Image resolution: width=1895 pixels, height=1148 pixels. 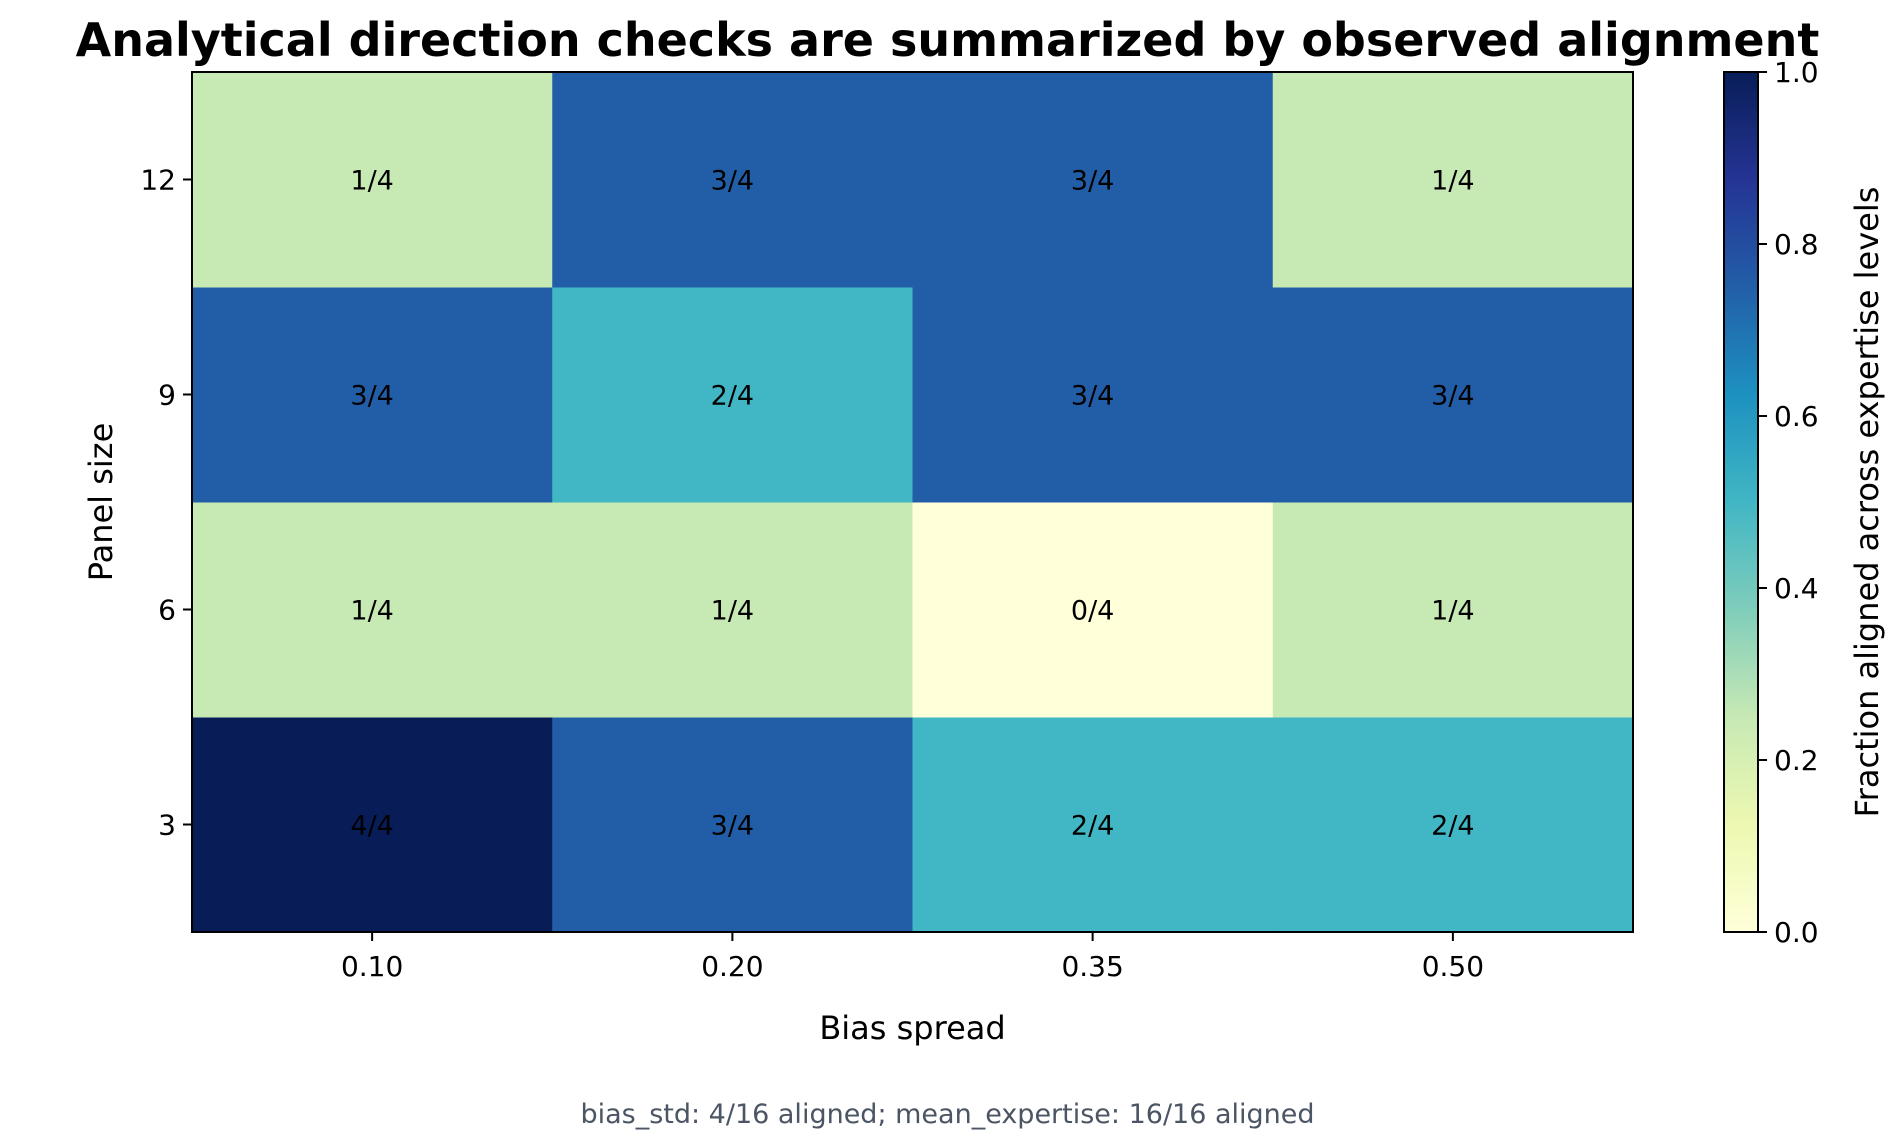 What do you see at coordinates (912, 1028) in the screenshot?
I see `x-axis-label: Bias spread` at bounding box center [912, 1028].